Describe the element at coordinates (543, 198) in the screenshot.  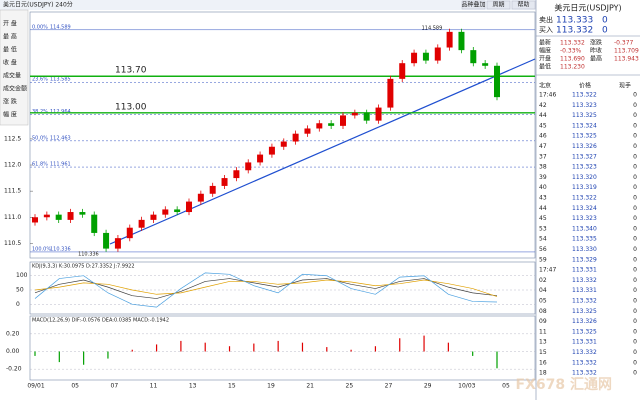
I see `tick-row-cell: 43` at that location.